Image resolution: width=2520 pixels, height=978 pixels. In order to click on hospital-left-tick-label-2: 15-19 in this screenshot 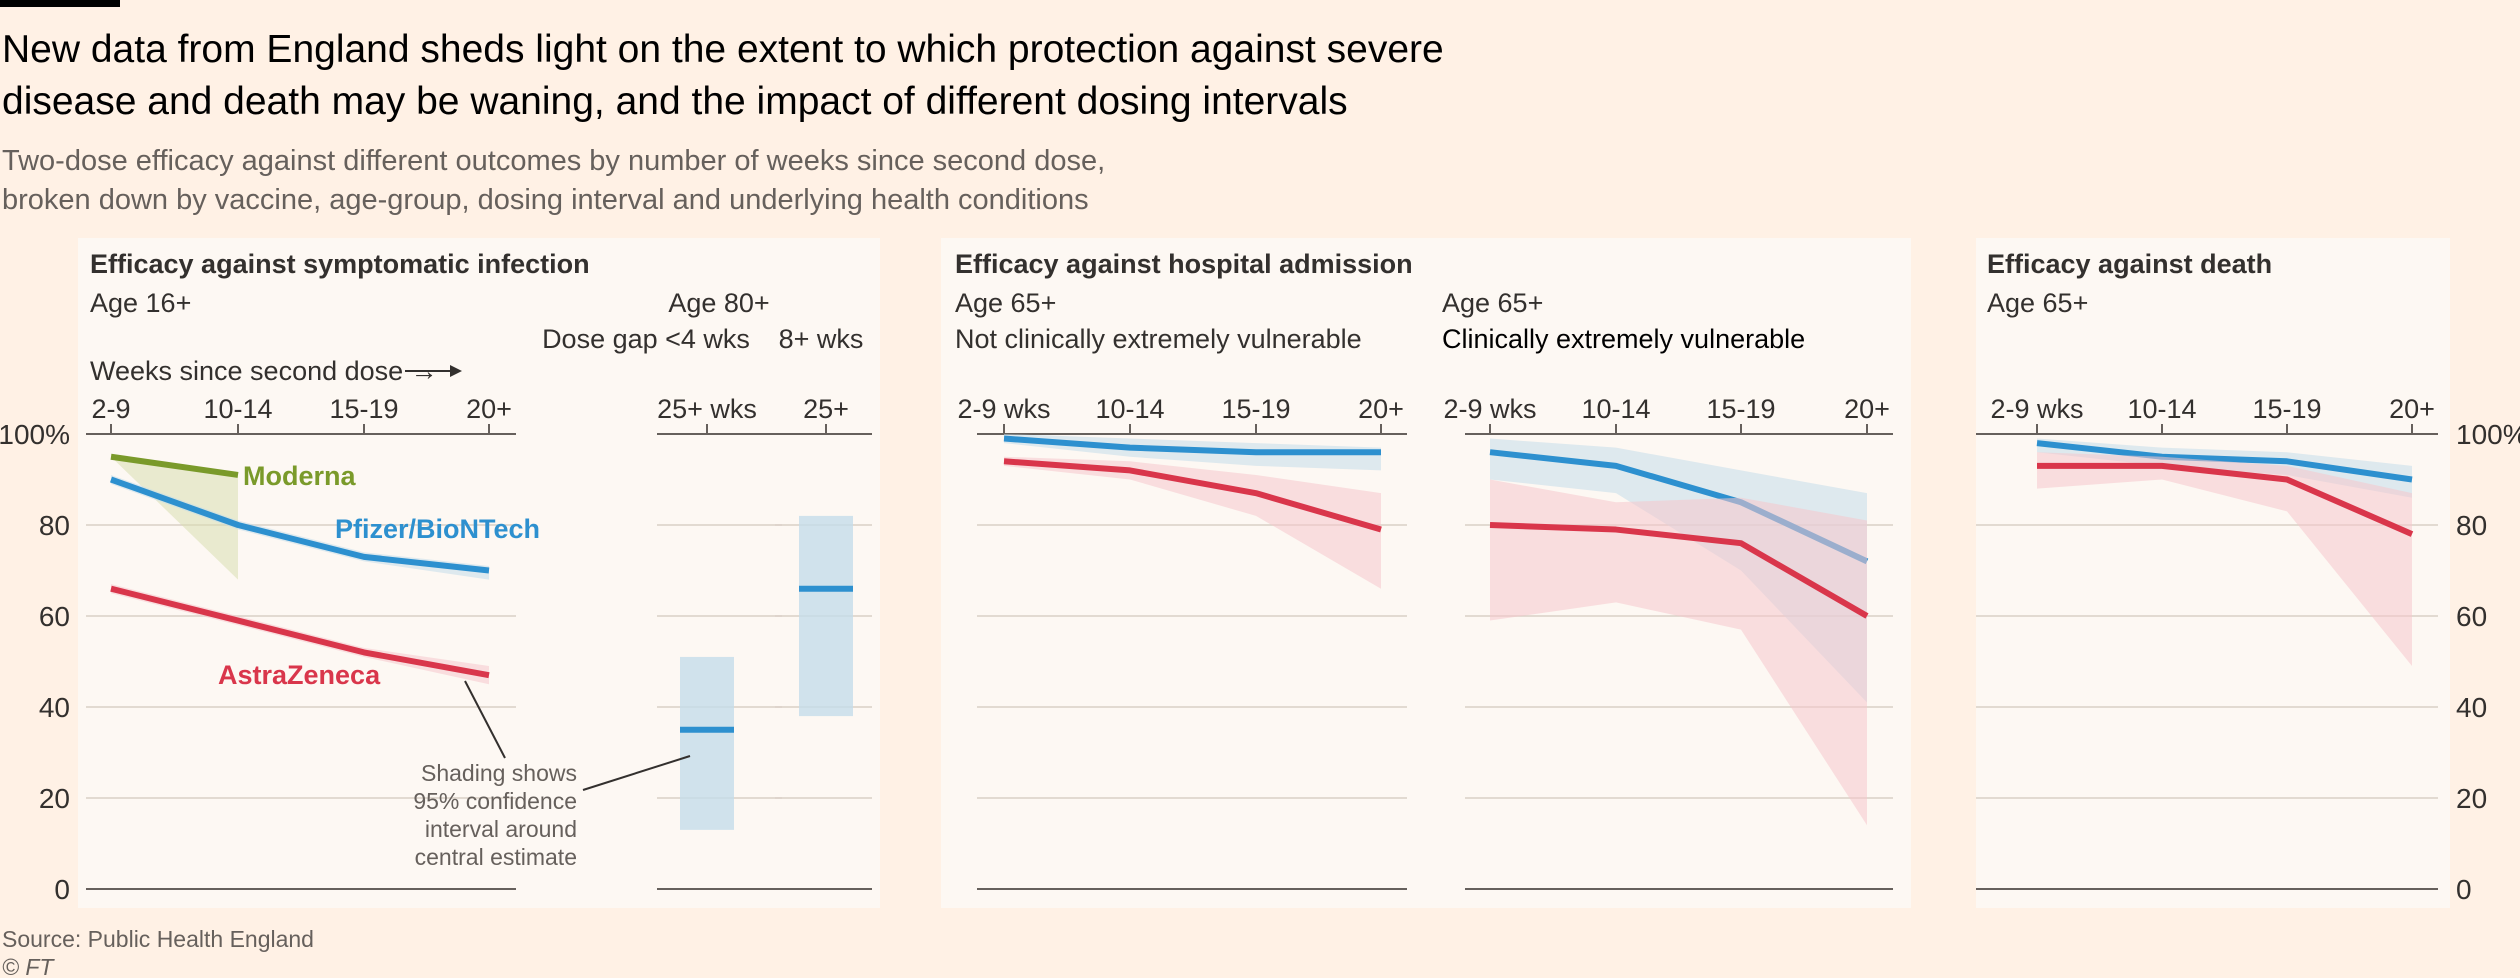, I will do `click(1255, 409)`.